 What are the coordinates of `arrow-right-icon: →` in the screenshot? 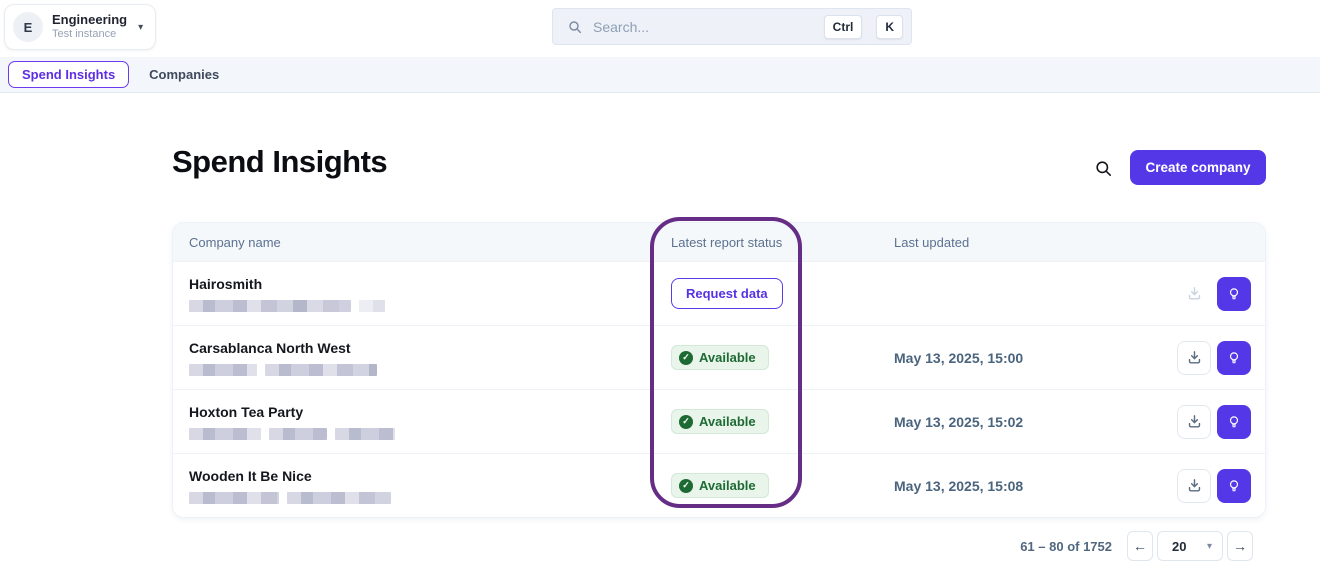 It's located at (1240, 546).